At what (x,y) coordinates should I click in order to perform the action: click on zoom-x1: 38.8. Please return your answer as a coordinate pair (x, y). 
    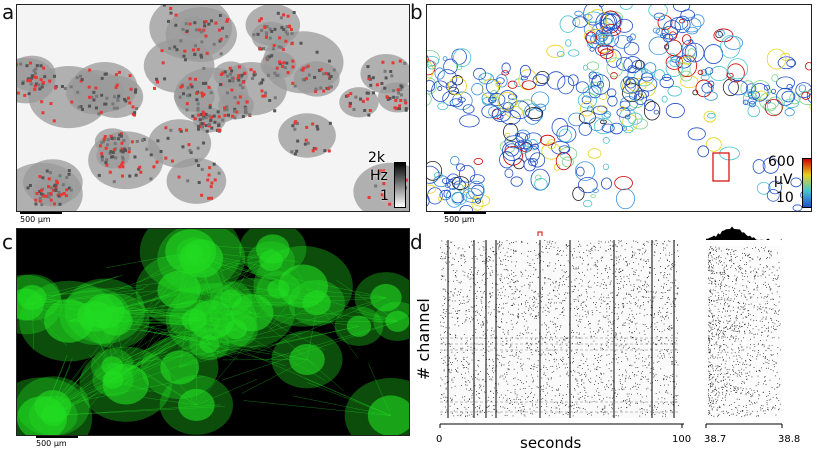
    Looking at the image, I should click on (789, 439).